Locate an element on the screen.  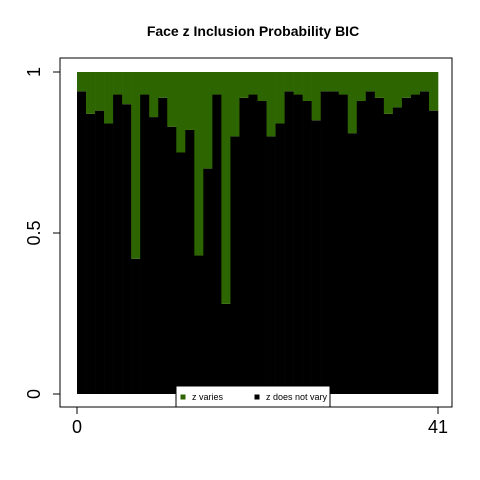
y-tick-label: 0 is located at coordinates (34, 394).